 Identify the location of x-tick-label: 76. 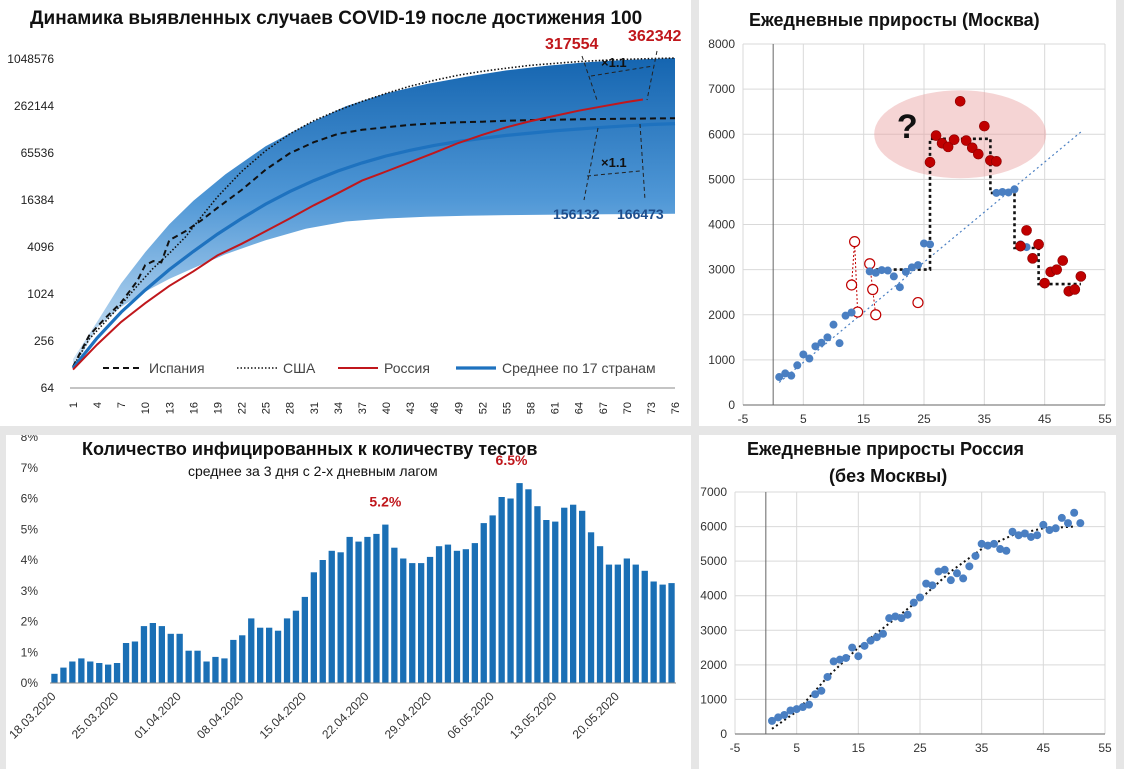
(676, 408).